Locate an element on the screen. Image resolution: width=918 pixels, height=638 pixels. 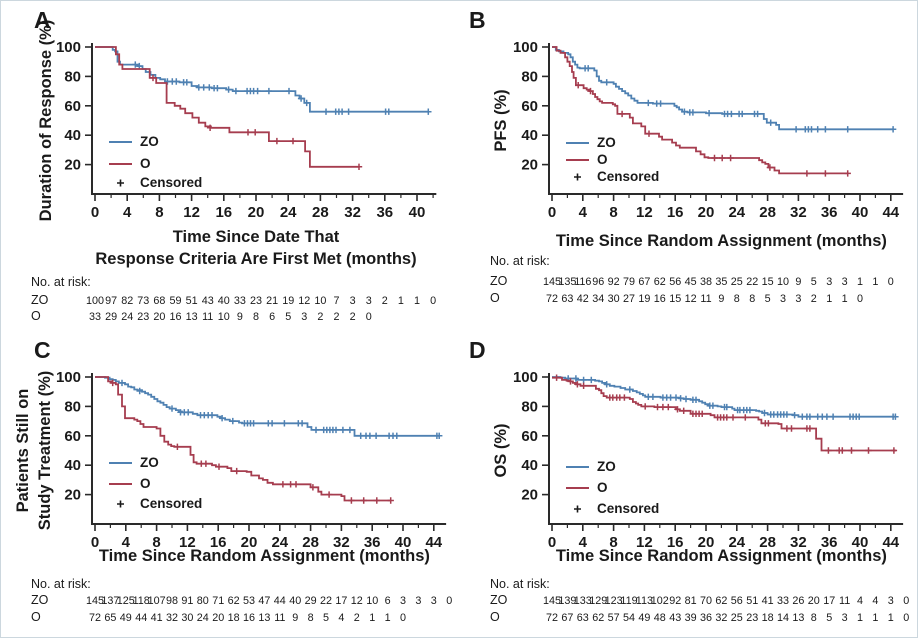
risk-count: 71 is located at coordinates (218, 601).